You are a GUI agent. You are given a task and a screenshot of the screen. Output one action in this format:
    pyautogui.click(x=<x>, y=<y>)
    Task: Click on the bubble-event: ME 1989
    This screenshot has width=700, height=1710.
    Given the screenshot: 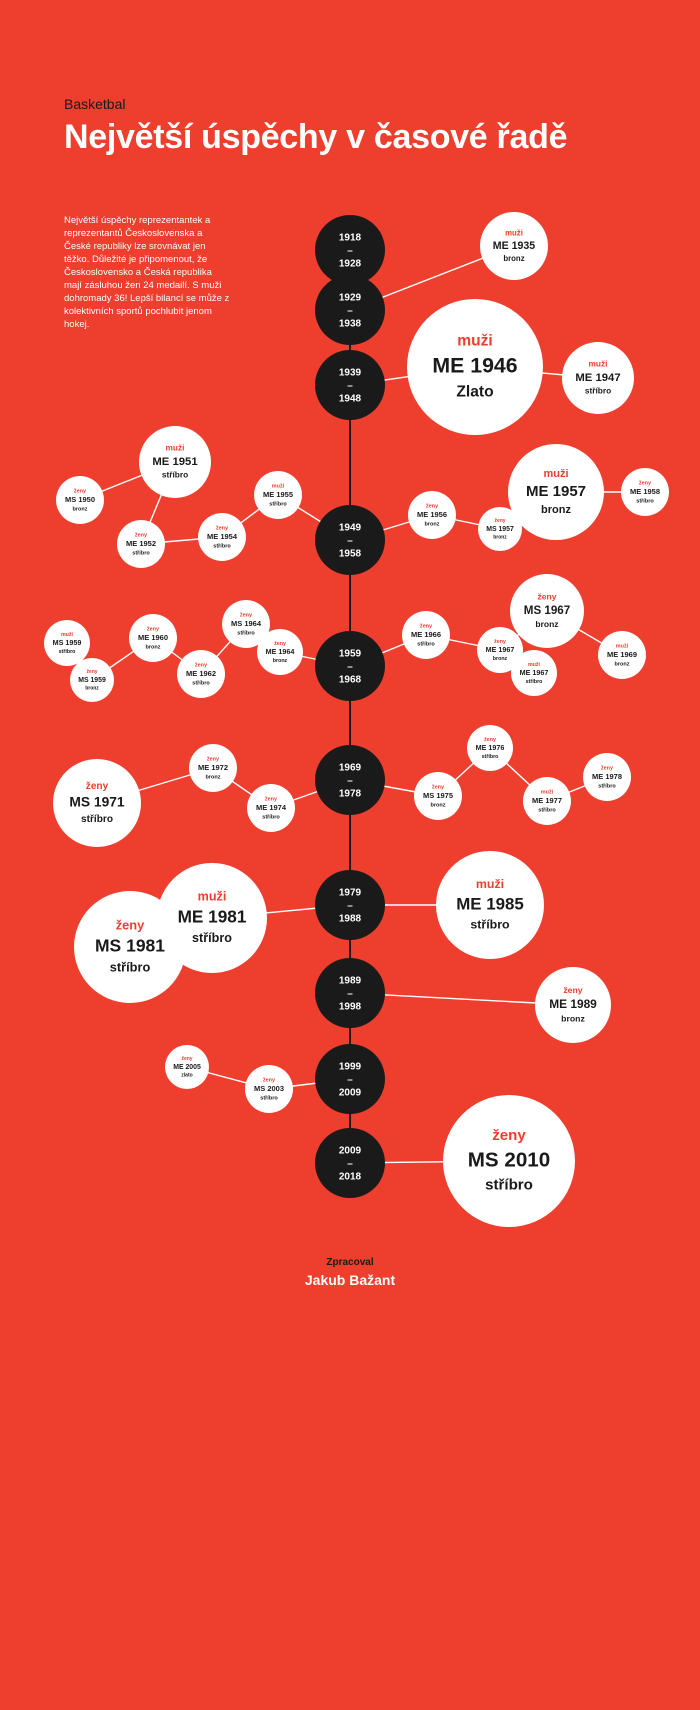 What is the action you would take?
    pyautogui.click(x=573, y=1004)
    